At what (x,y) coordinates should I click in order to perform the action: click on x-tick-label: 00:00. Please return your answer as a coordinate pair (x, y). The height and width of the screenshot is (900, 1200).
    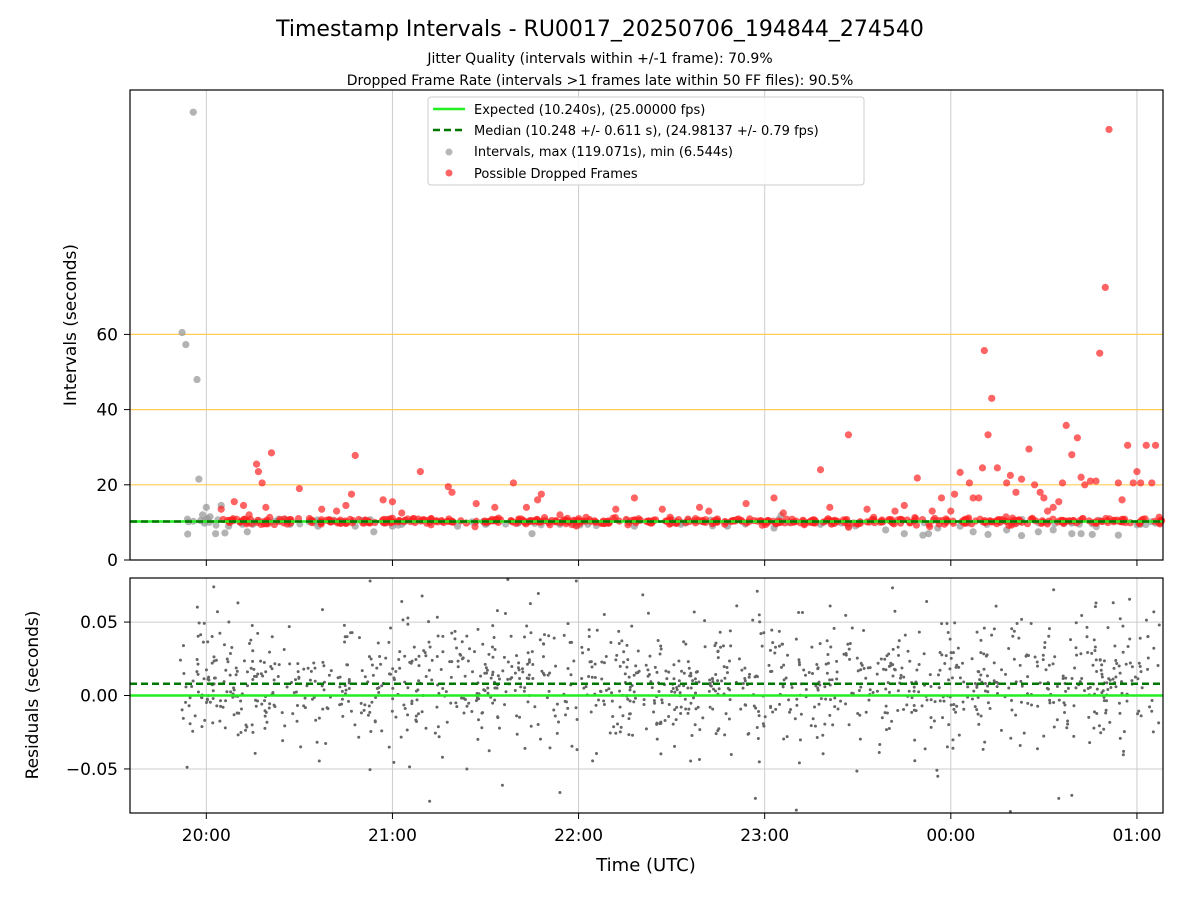
    Looking at the image, I should click on (950, 836).